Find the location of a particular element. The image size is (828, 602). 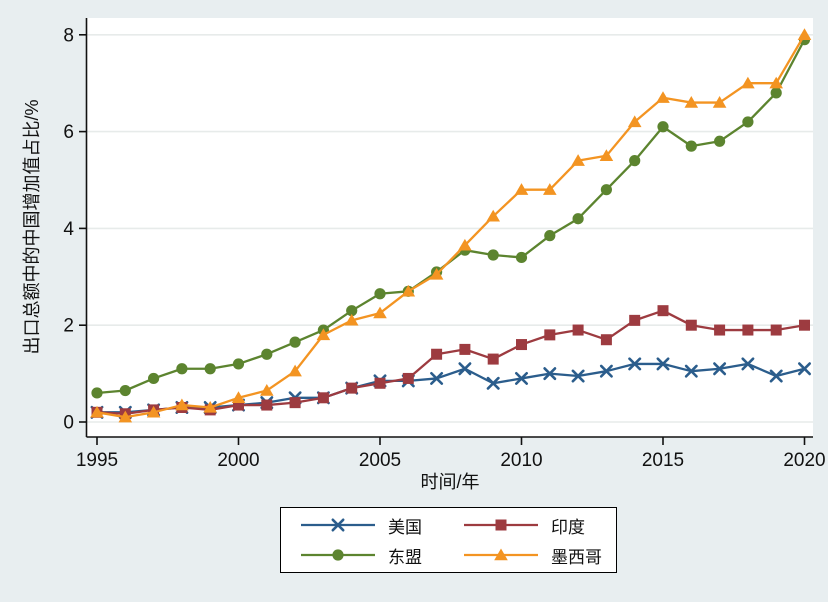

x-tick-label: 2000 is located at coordinates (238, 460).